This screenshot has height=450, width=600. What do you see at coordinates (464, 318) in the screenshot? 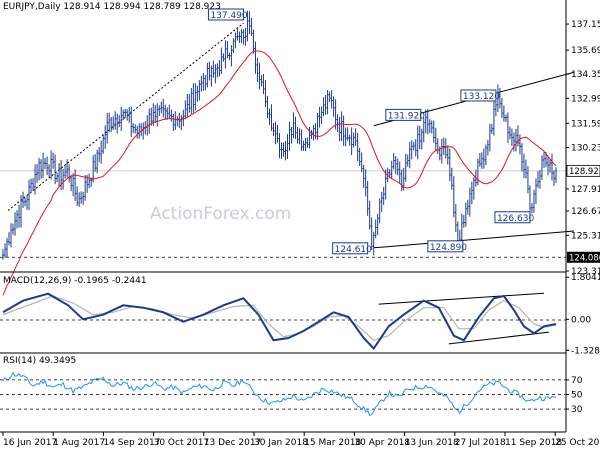
I see `macd-trendlines` at bounding box center [464, 318].